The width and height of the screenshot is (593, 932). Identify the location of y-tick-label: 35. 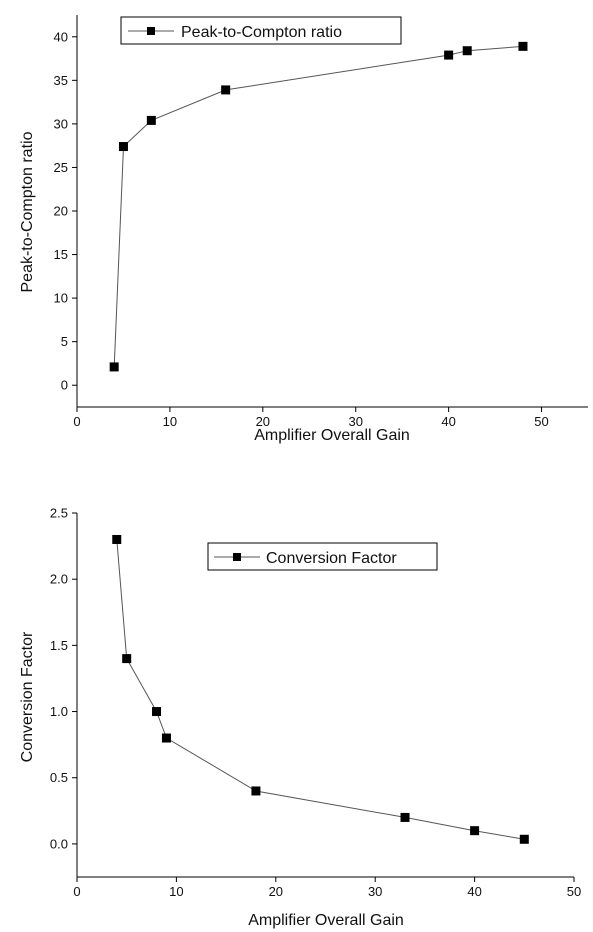
(61, 80).